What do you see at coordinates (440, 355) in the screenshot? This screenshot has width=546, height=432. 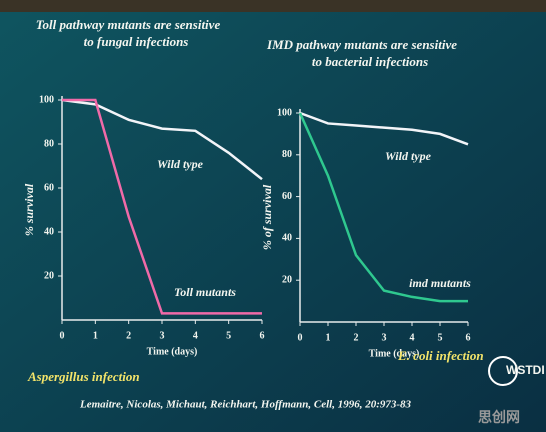 I see `annotation: E. coli infection` at bounding box center [440, 355].